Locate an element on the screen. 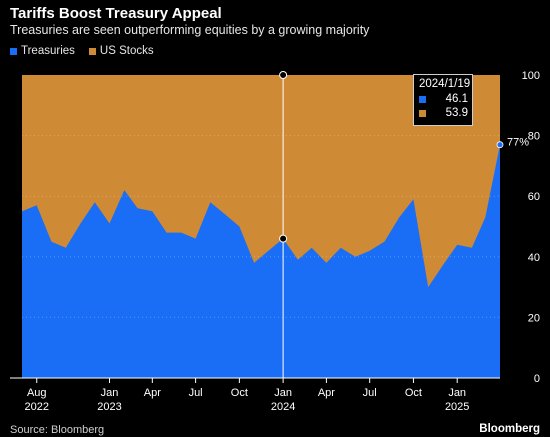 Image resolution: width=550 pixels, height=437 pixels. y-tick-label: 20 is located at coordinates (534, 318).